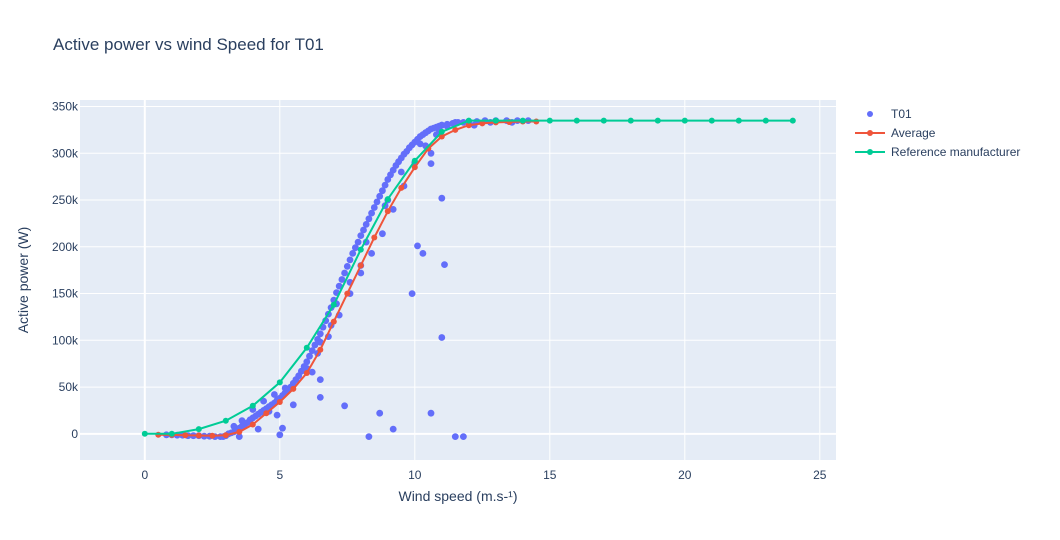 The image size is (1060, 540). I want to click on legend-item: T01, so click(889, 114).